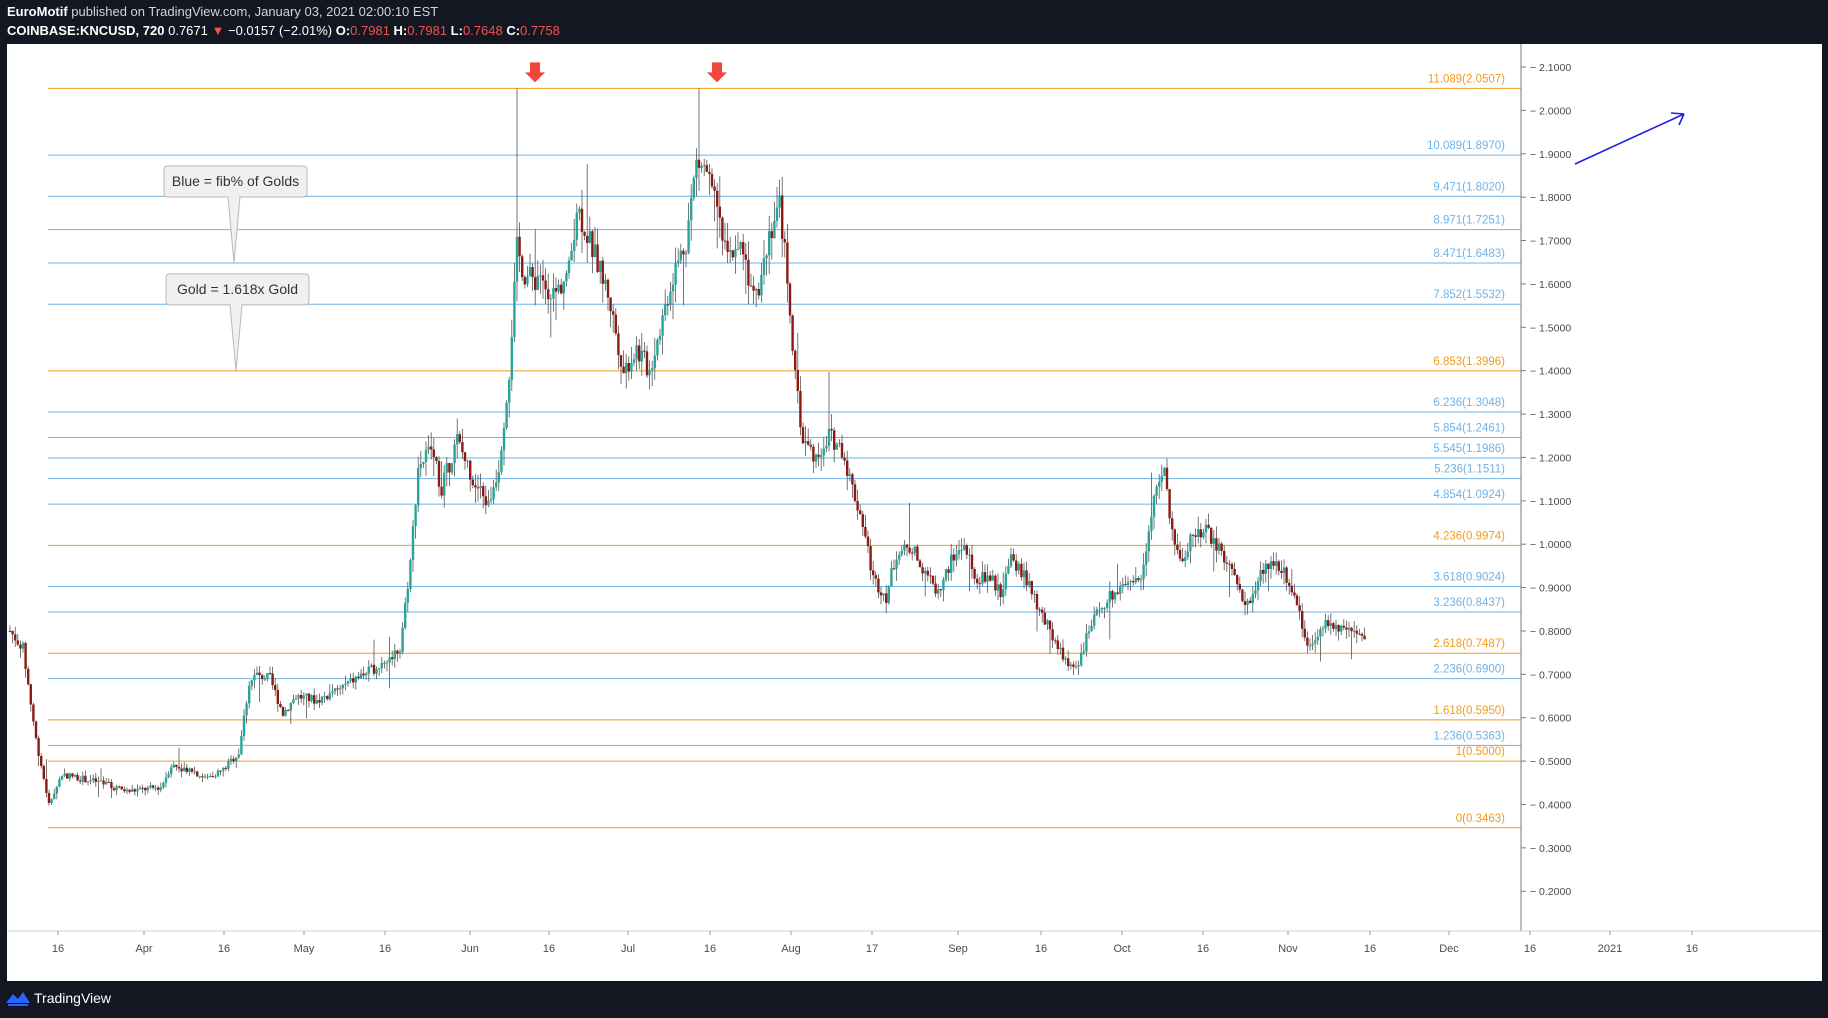 The width and height of the screenshot is (1828, 1018). What do you see at coordinates (456, 30) in the screenshot?
I see `low-label: L:` at bounding box center [456, 30].